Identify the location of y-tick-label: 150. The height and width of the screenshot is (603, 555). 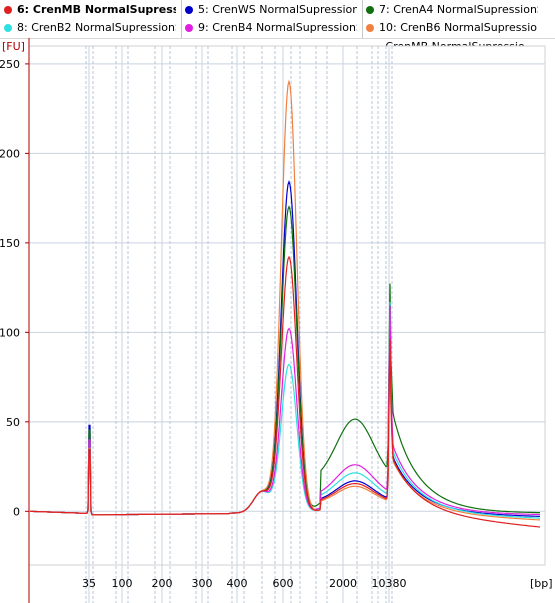
(10, 243).